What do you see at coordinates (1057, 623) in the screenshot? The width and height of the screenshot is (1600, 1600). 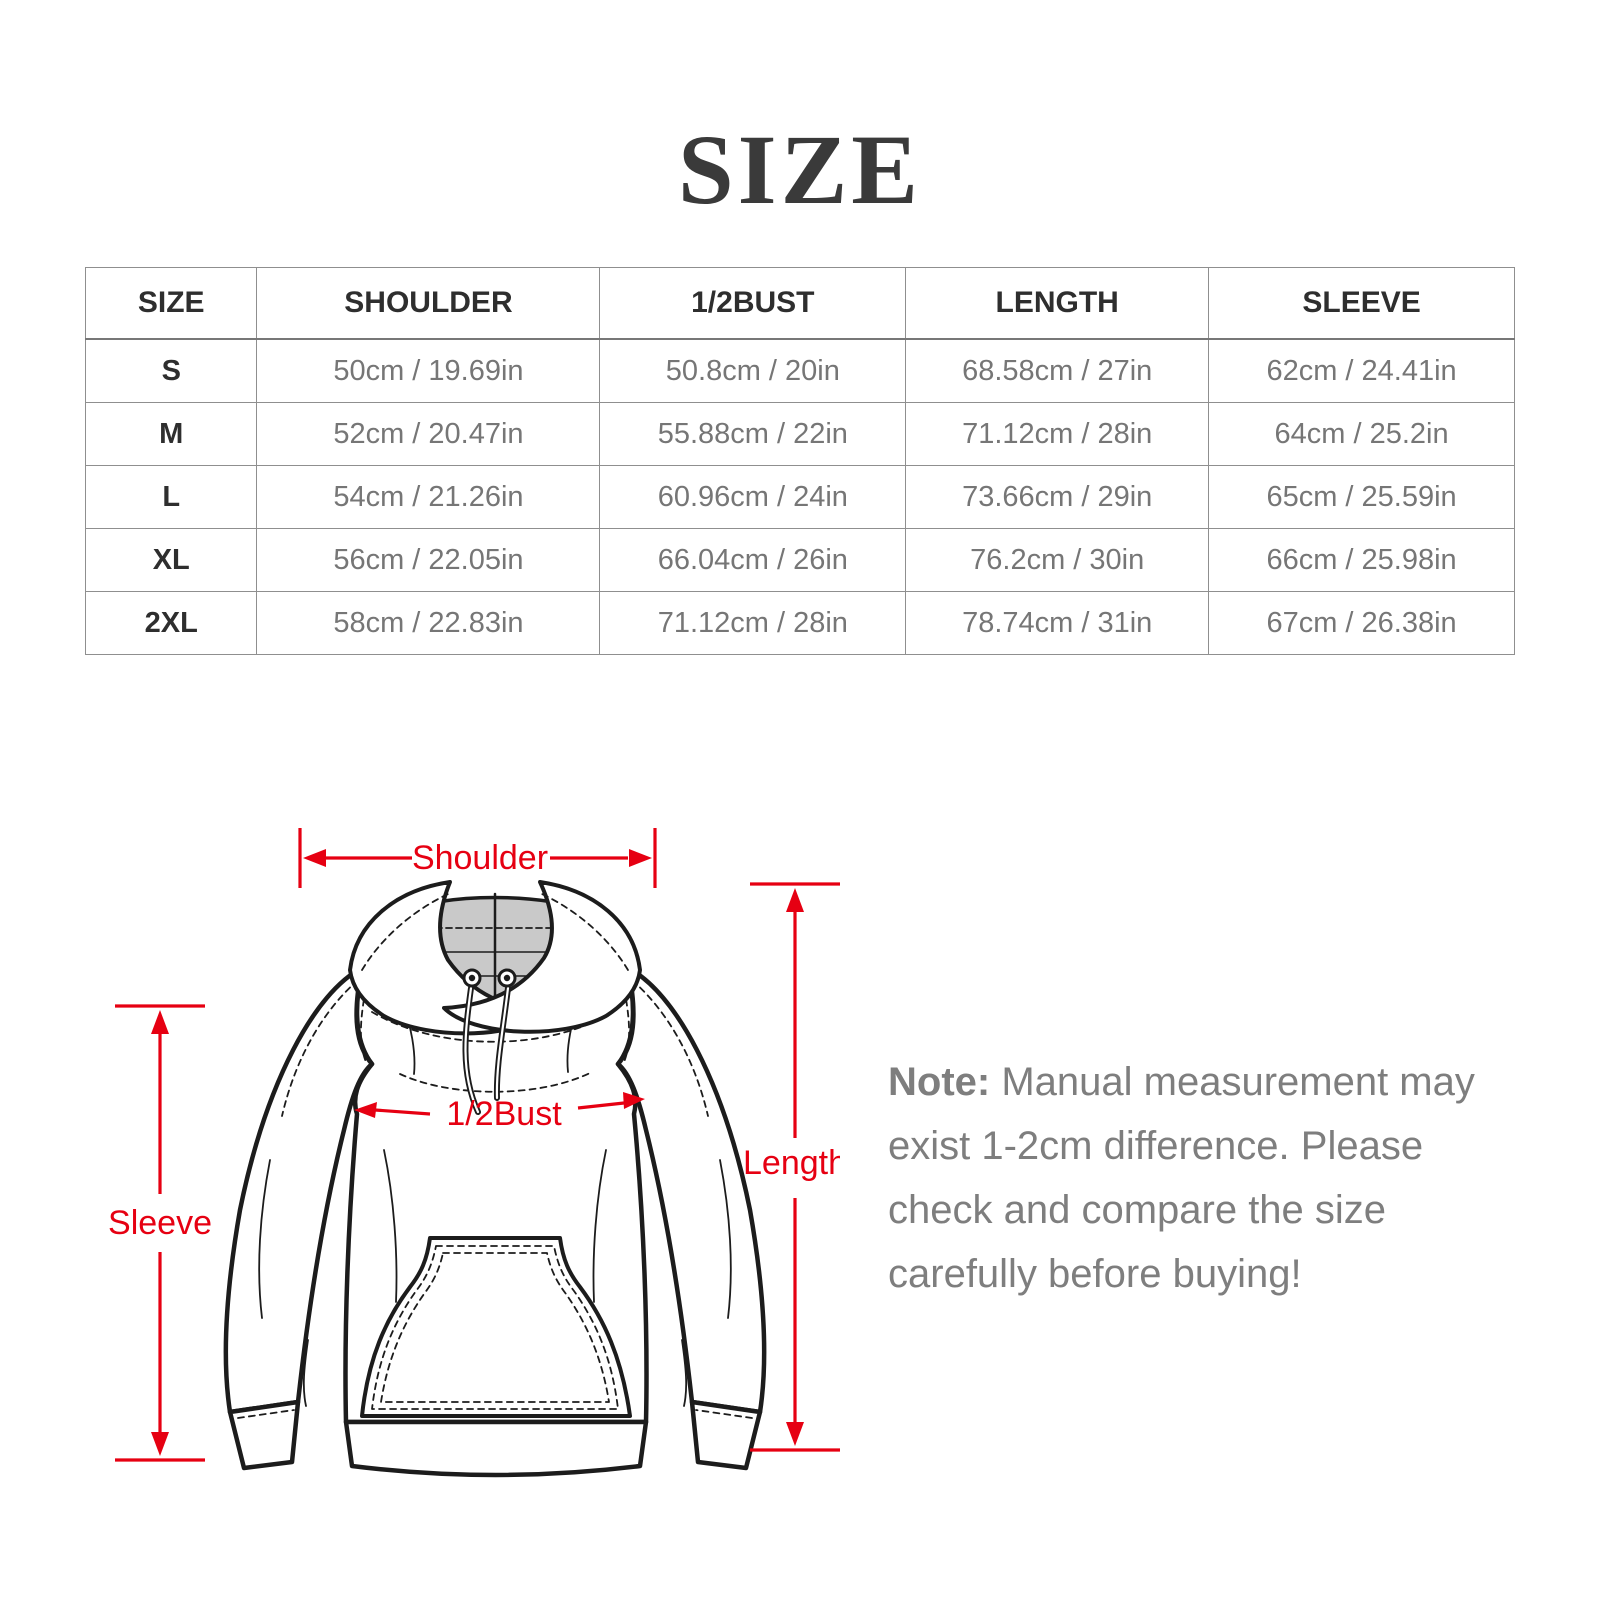 I see `measurement-cell: 78.74cm / 31in` at bounding box center [1057, 623].